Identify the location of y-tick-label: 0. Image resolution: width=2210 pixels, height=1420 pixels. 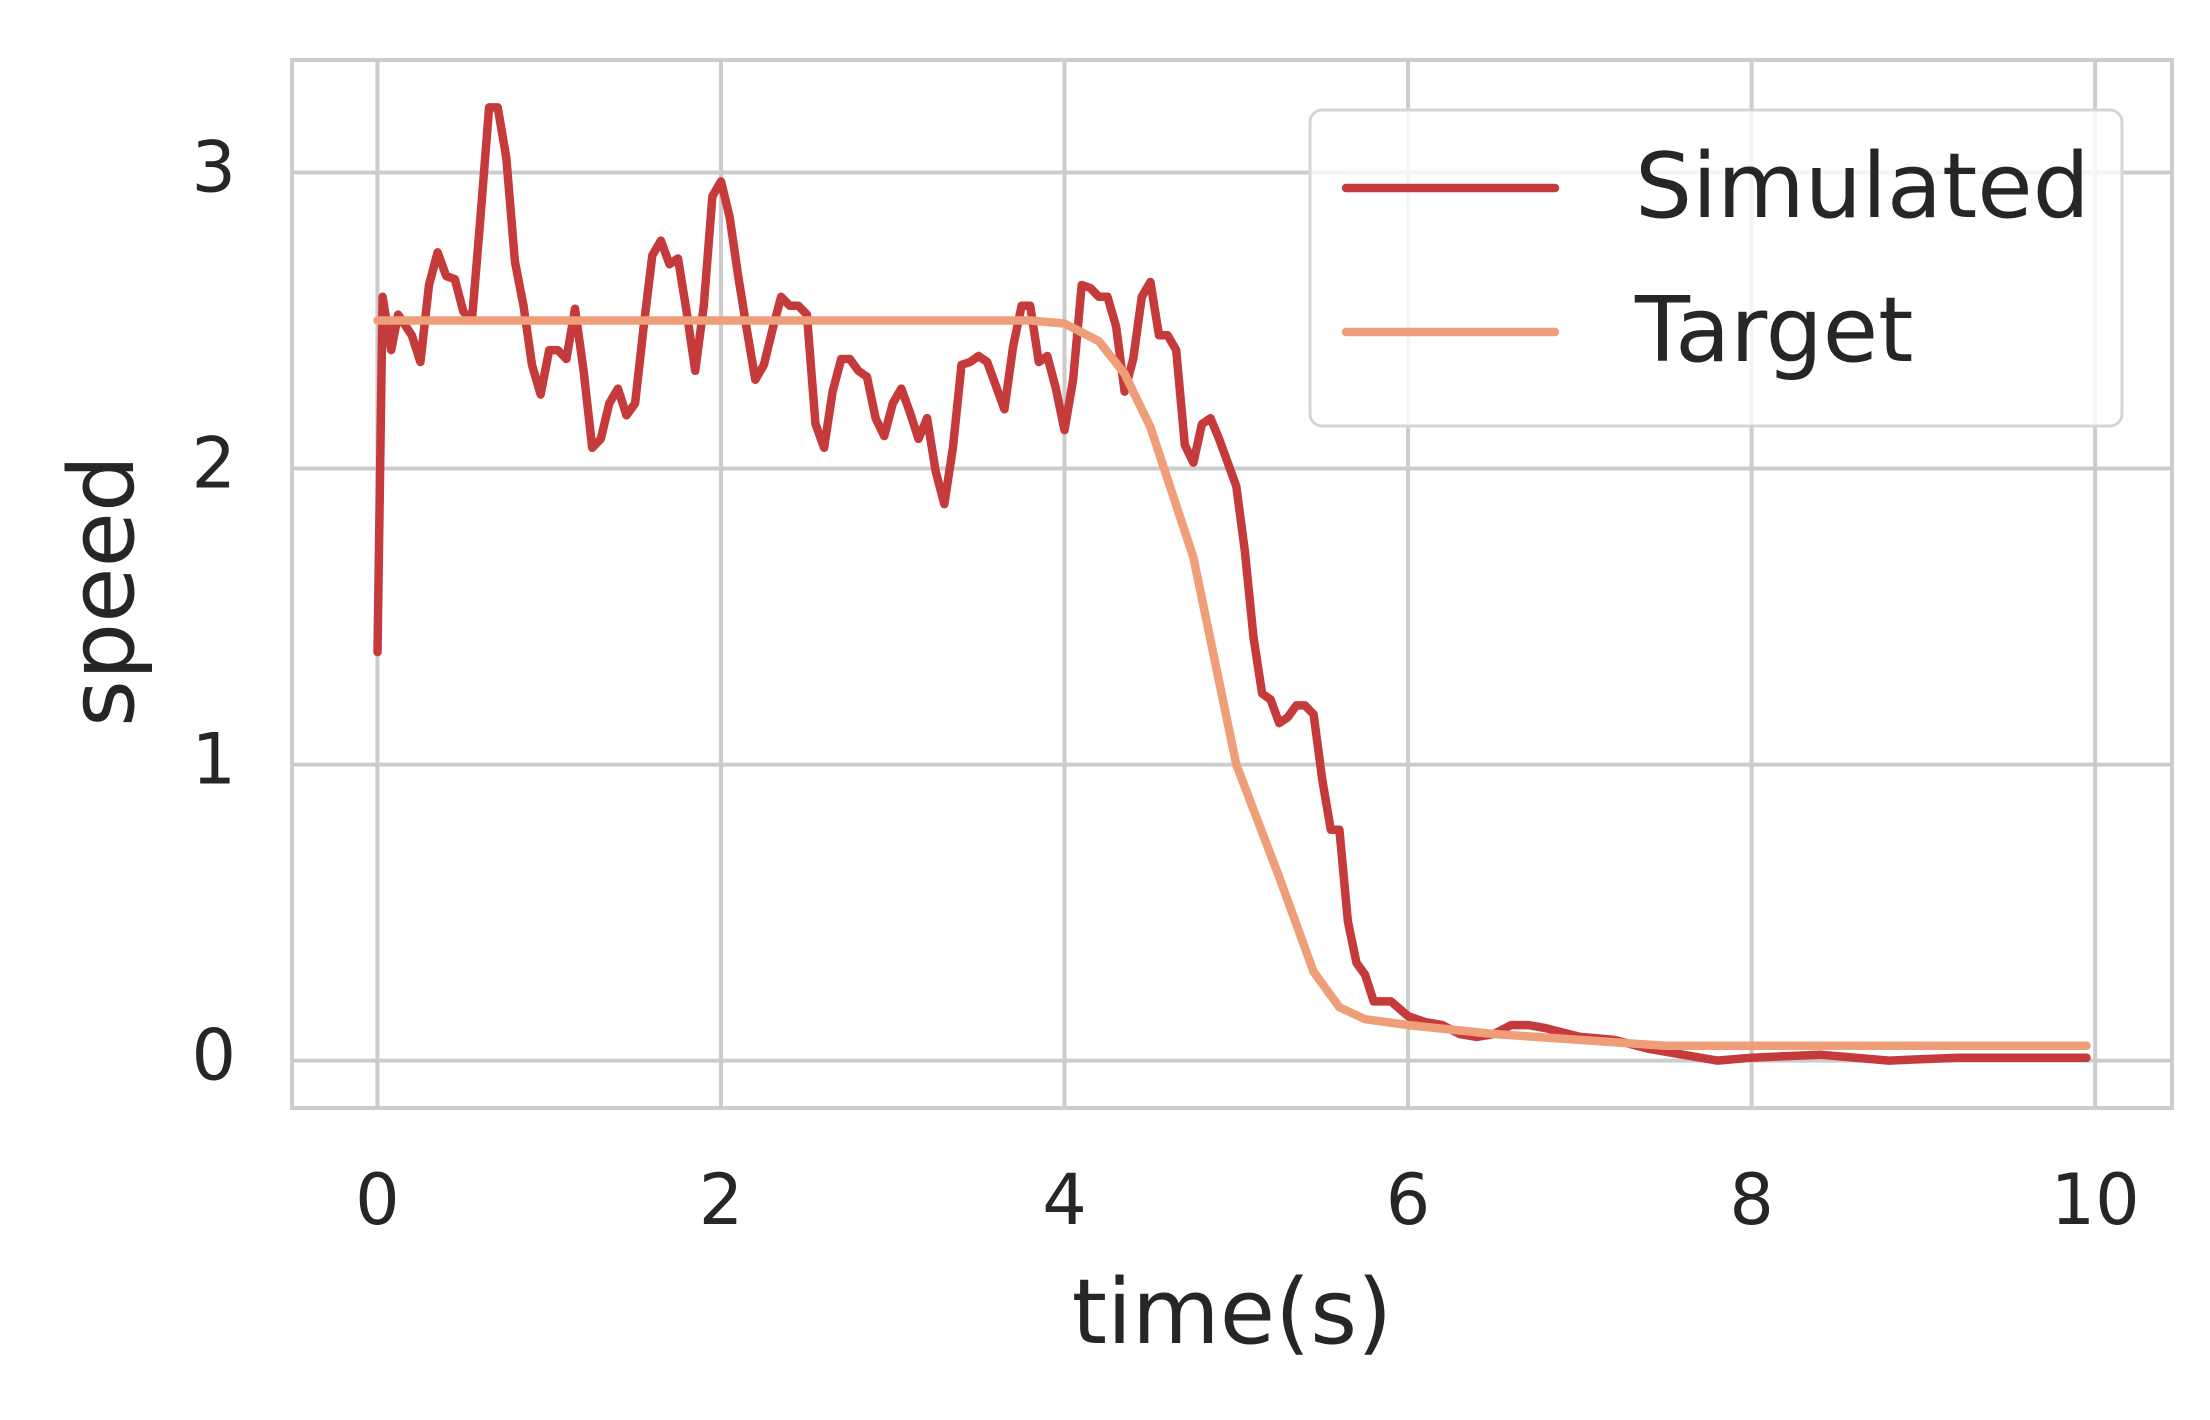
(213, 1056).